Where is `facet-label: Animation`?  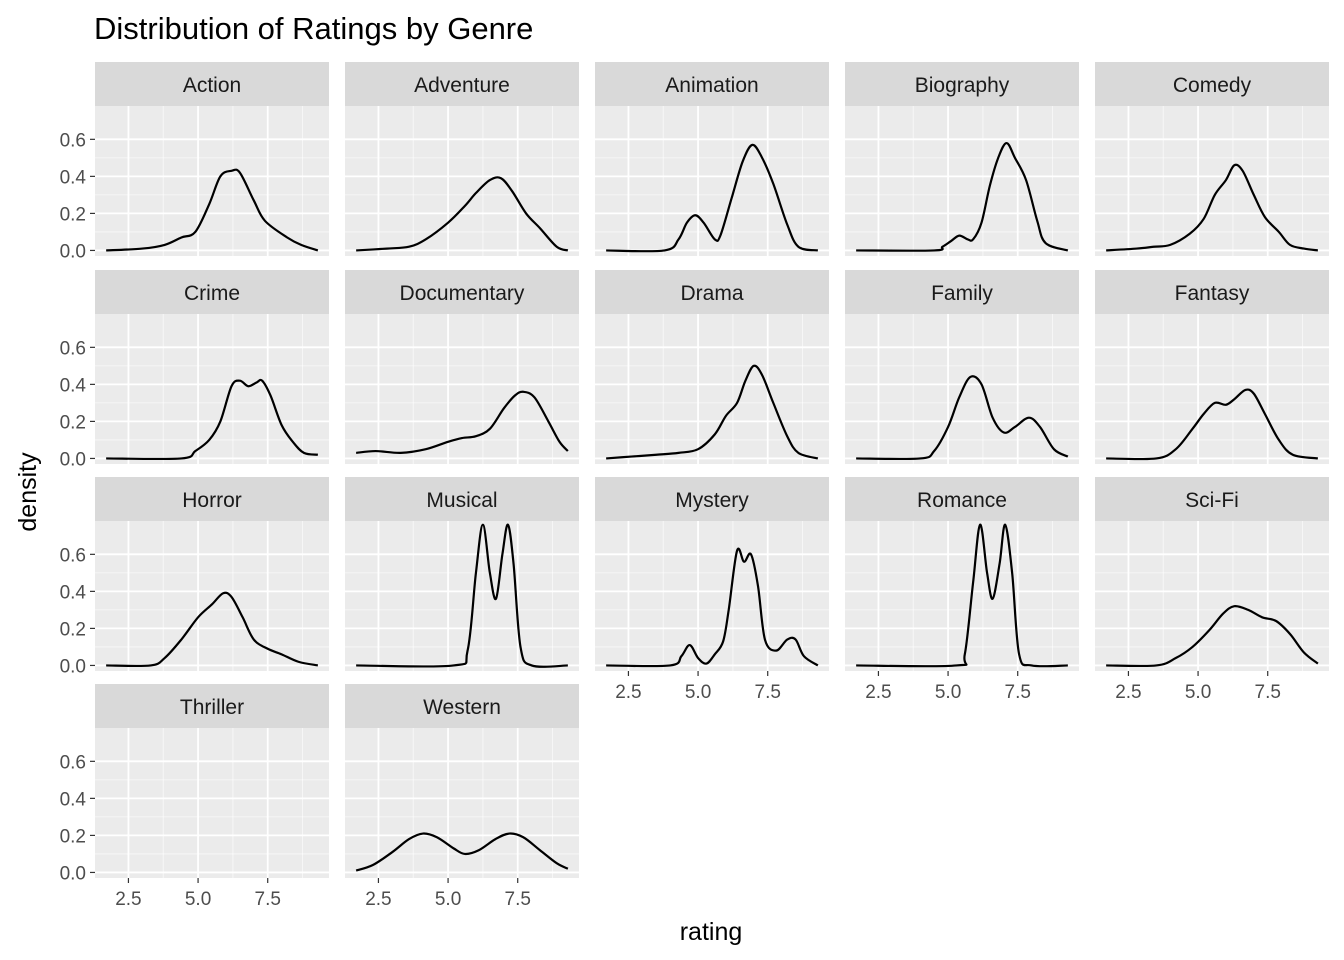 facet-label: Animation is located at coordinates (711, 85).